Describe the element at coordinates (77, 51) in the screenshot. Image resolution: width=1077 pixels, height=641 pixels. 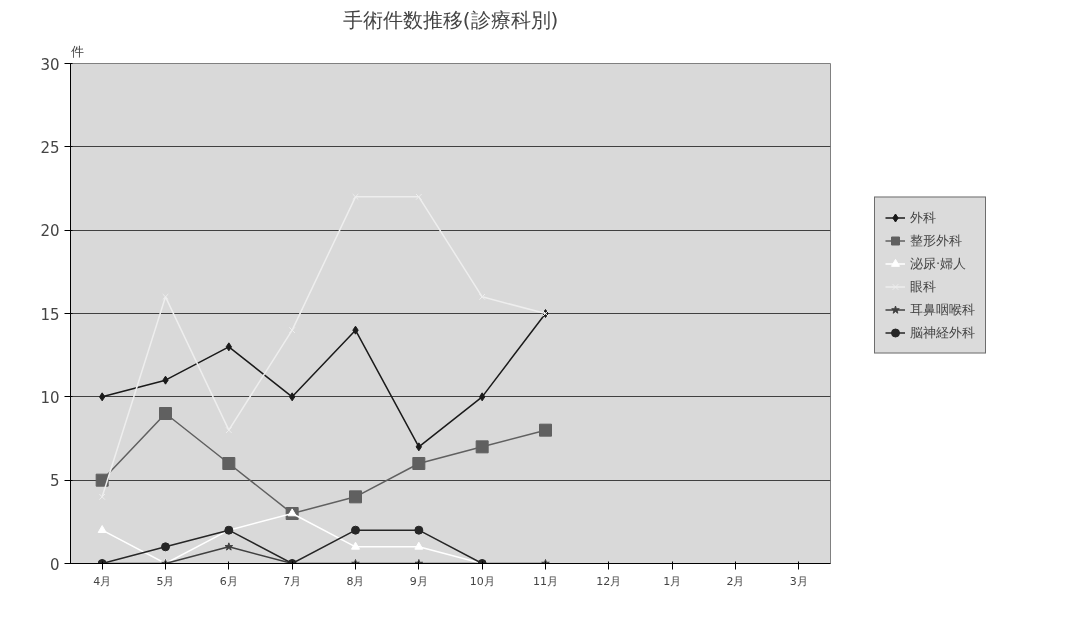
I see `y-axis-title: 件` at that location.